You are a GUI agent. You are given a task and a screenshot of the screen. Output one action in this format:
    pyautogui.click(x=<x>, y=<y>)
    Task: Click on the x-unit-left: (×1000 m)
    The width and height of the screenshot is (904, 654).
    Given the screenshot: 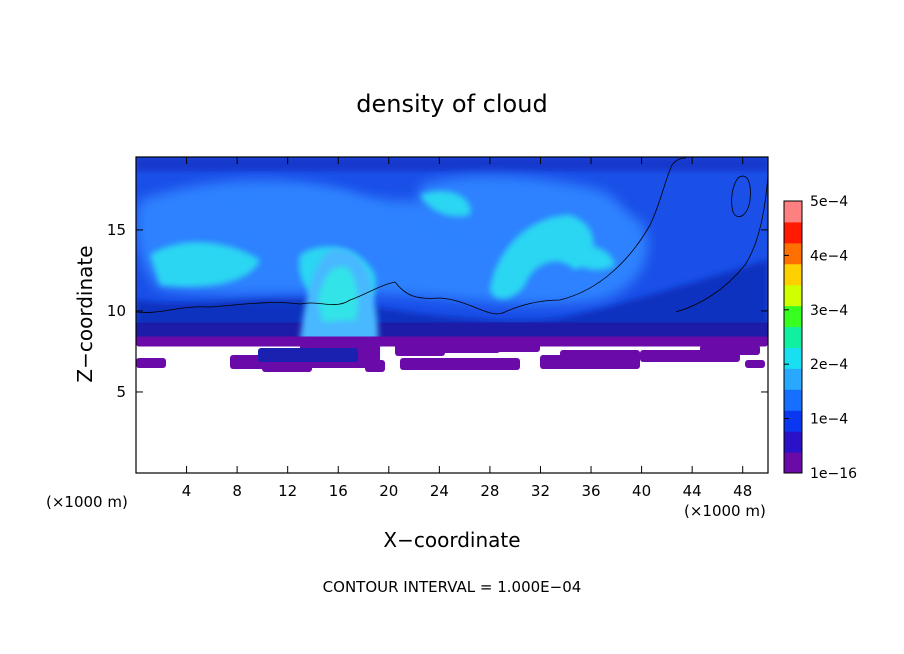 What is the action you would take?
    pyautogui.click(x=87, y=502)
    